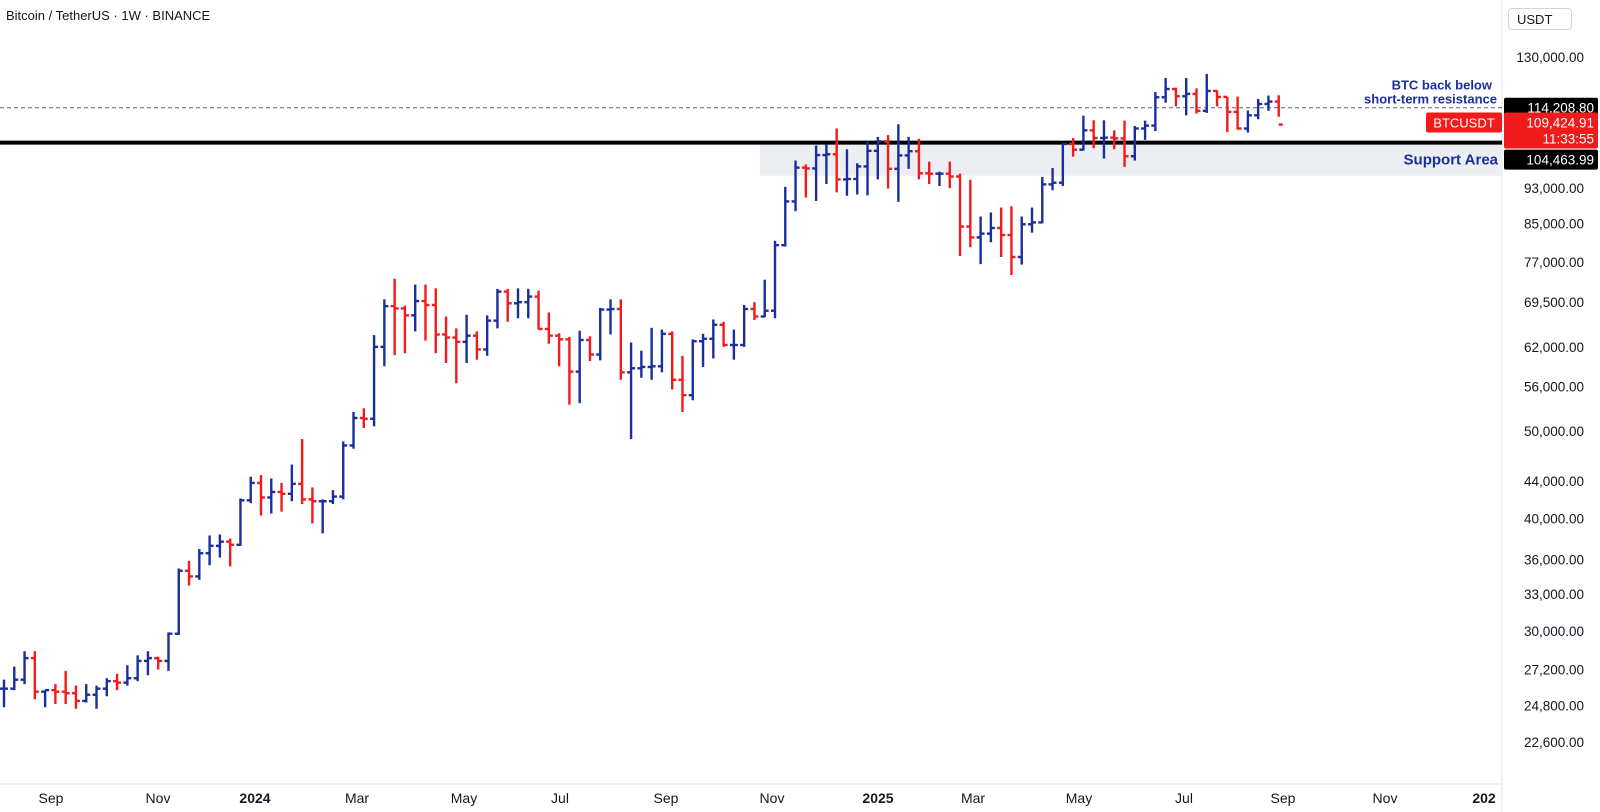 Image resolution: width=1600 pixels, height=812 pixels. I want to click on currency-selector: USDT, so click(1540, 19).